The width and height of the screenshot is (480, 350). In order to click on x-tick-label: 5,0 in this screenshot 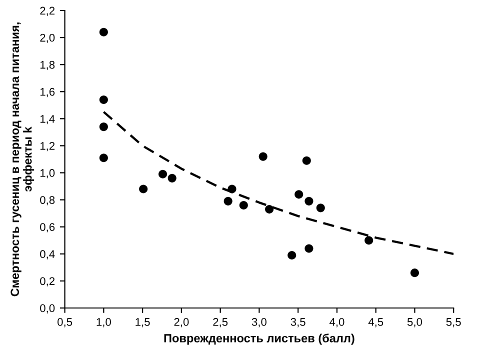, I will do `click(414, 323)`.